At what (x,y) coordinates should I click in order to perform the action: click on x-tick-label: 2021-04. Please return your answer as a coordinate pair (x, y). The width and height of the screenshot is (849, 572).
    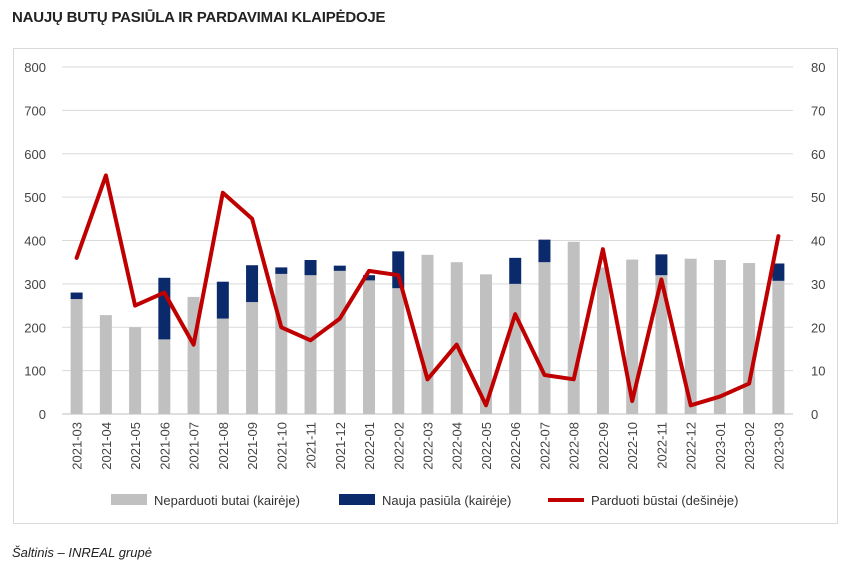
    Looking at the image, I should click on (106, 446).